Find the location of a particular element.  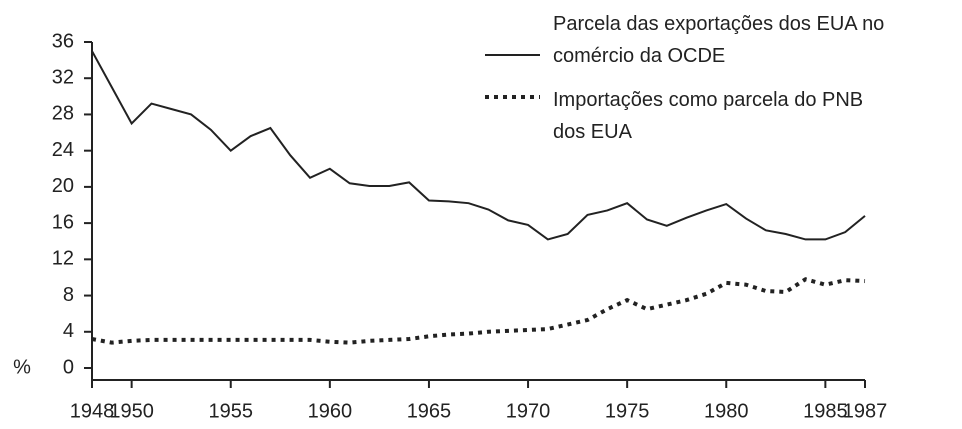

y-tick-label: 4 is located at coordinates (68, 331).